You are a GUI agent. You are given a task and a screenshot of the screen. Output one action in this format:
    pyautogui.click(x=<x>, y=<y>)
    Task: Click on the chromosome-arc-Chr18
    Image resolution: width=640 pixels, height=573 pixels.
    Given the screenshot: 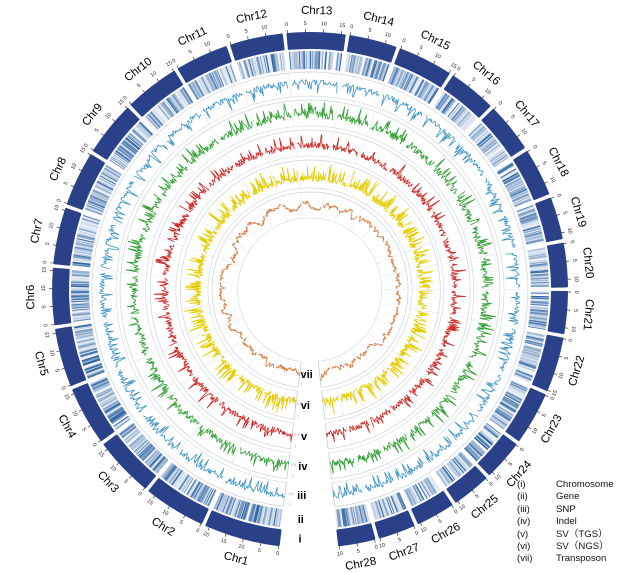 What is the action you would take?
    pyautogui.click(x=531, y=176)
    